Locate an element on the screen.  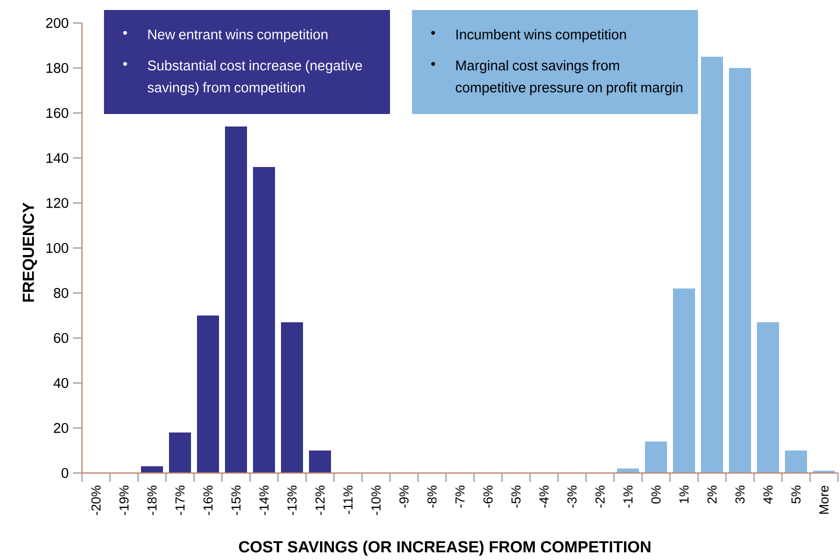
x-tick-label: -7% is located at coordinates (460, 497).